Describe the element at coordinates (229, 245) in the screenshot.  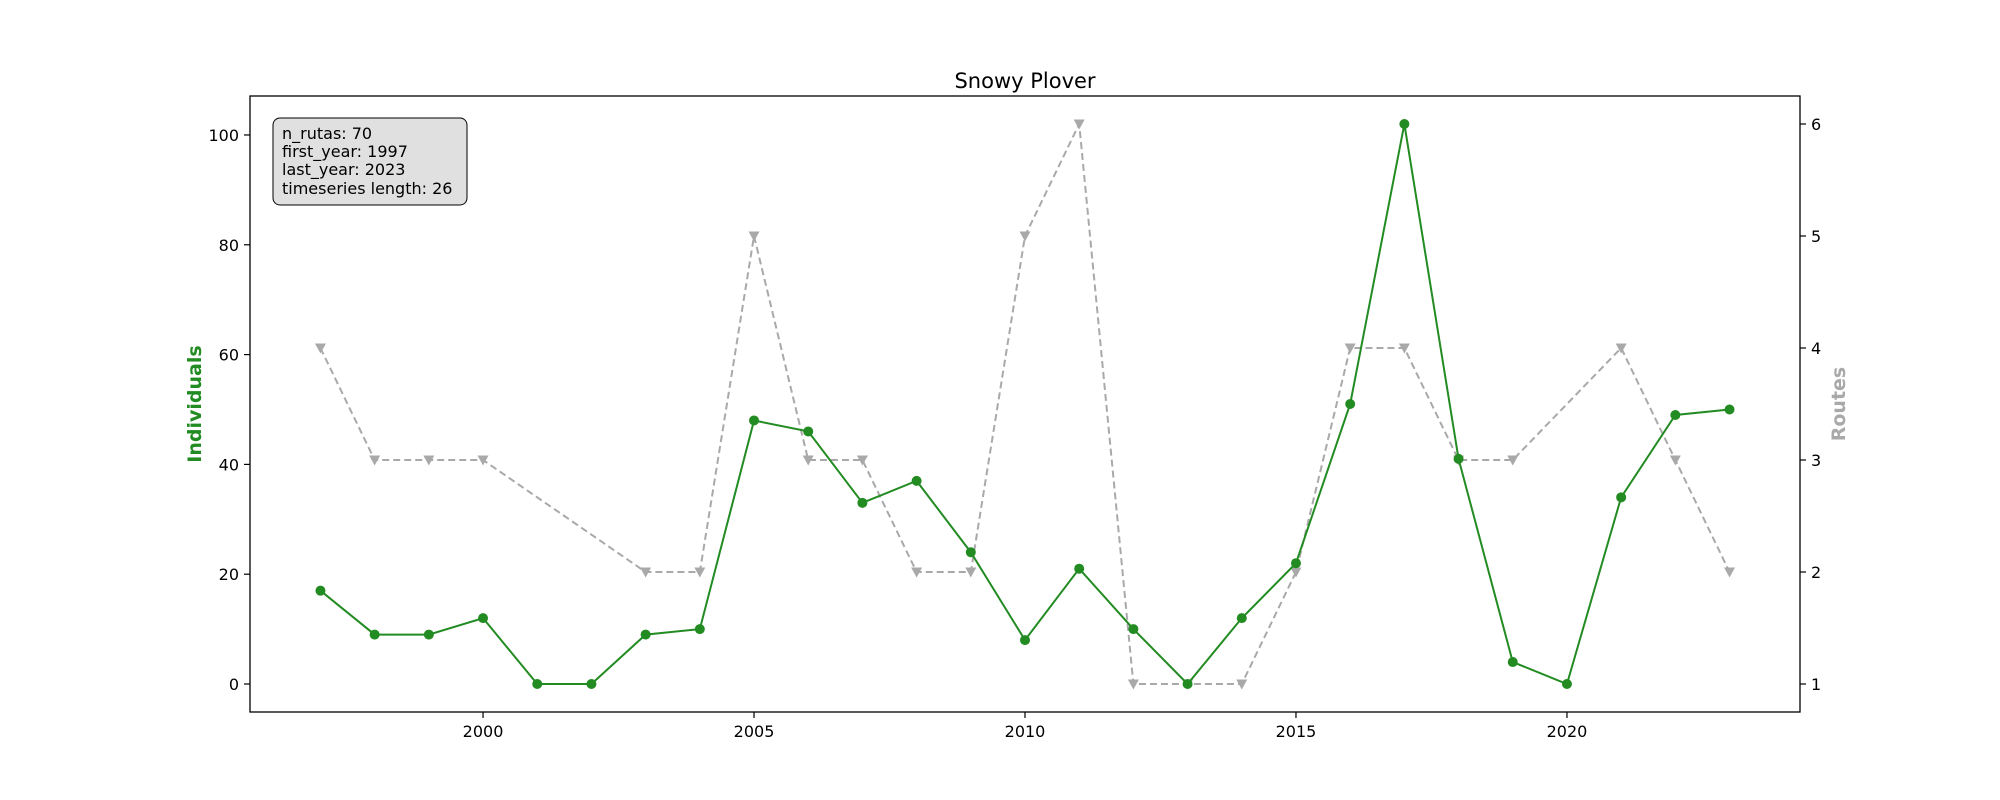
I see `y-tick-label: 80` at that location.